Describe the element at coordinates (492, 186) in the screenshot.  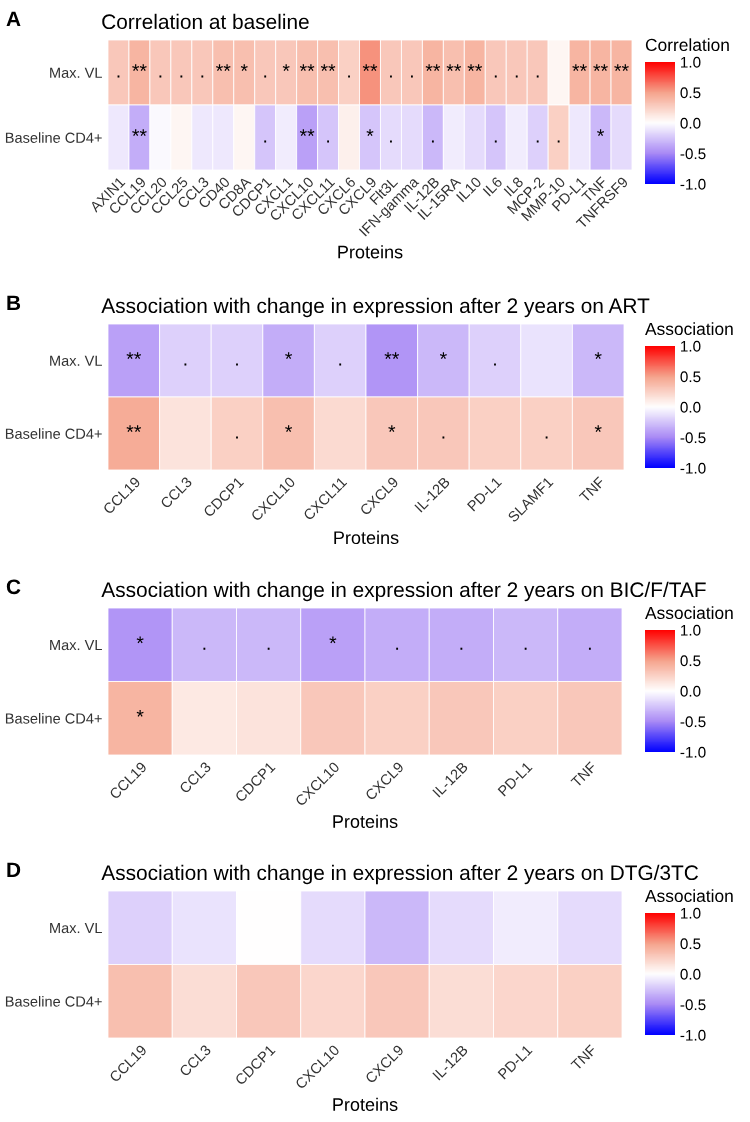
I see `x-tick-label: IL6` at that location.